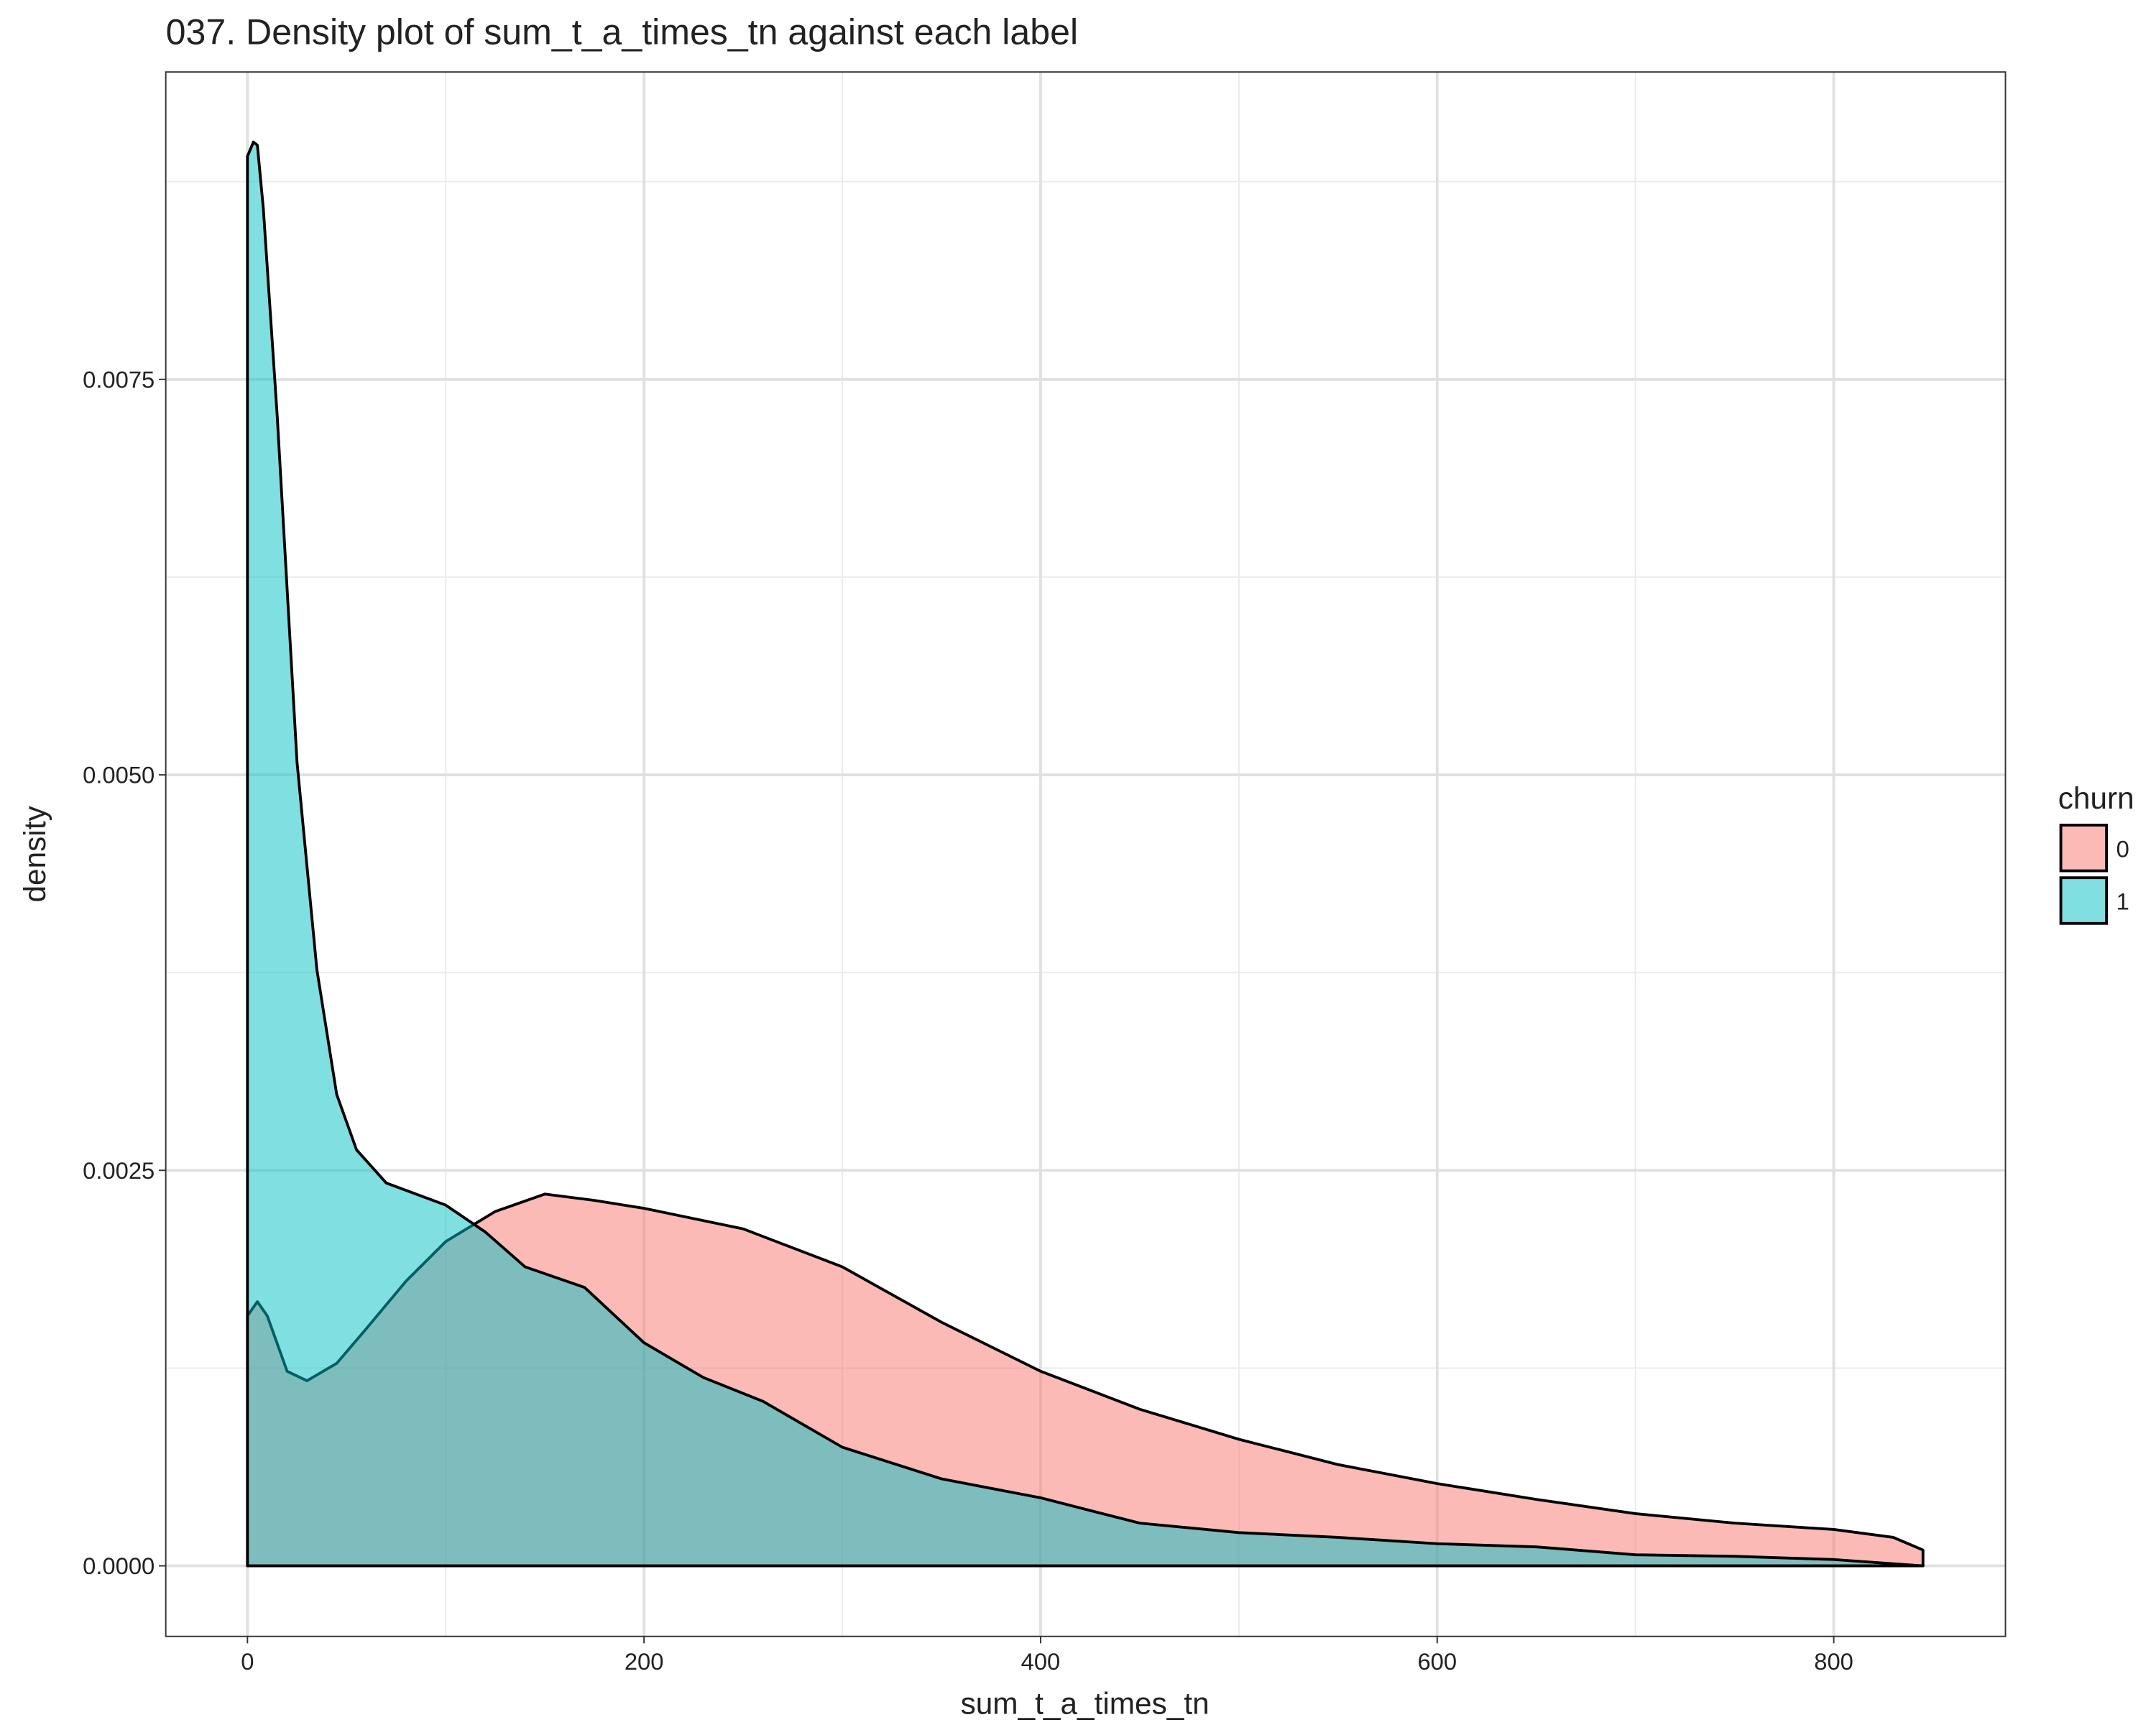 This screenshot has height=1725, width=2156. I want to click on x-tick-label: 600, so click(1437, 1661).